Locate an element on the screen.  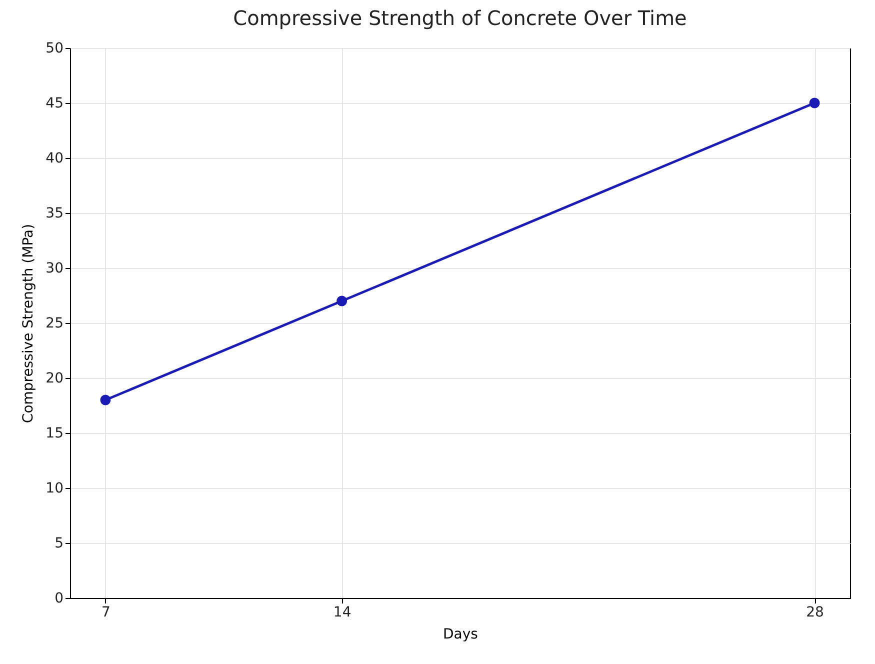
y-tick-label: 5 is located at coordinates (59, 544).